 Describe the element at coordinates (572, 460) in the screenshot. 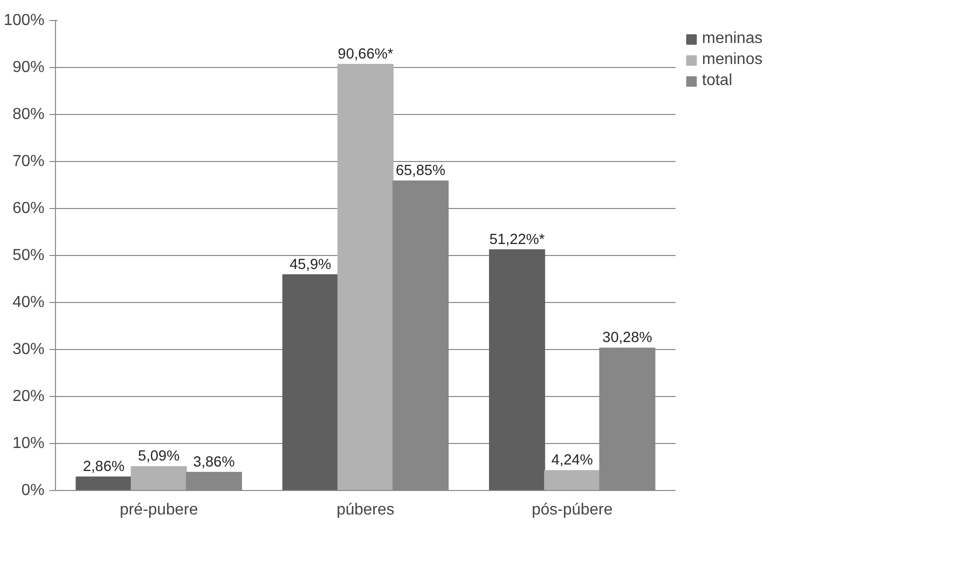

I see `data-label: 4,24%` at that location.